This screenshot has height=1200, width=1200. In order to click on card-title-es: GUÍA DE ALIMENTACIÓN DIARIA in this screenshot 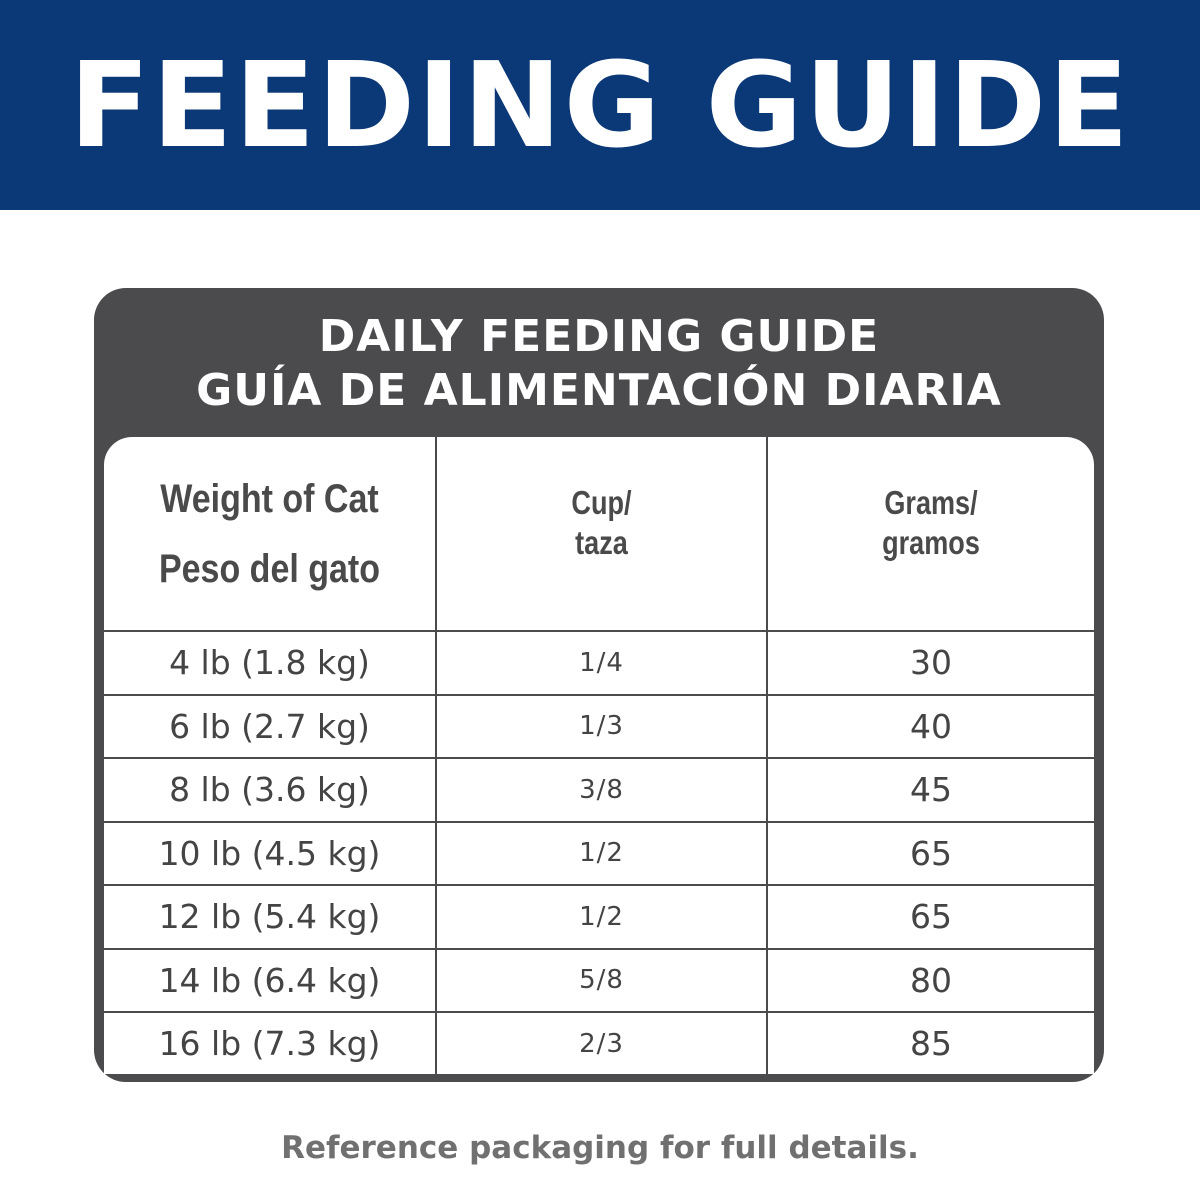, I will do `click(599, 390)`.